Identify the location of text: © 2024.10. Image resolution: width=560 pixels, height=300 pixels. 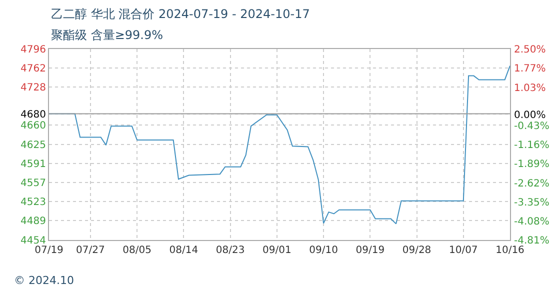
(44, 280).